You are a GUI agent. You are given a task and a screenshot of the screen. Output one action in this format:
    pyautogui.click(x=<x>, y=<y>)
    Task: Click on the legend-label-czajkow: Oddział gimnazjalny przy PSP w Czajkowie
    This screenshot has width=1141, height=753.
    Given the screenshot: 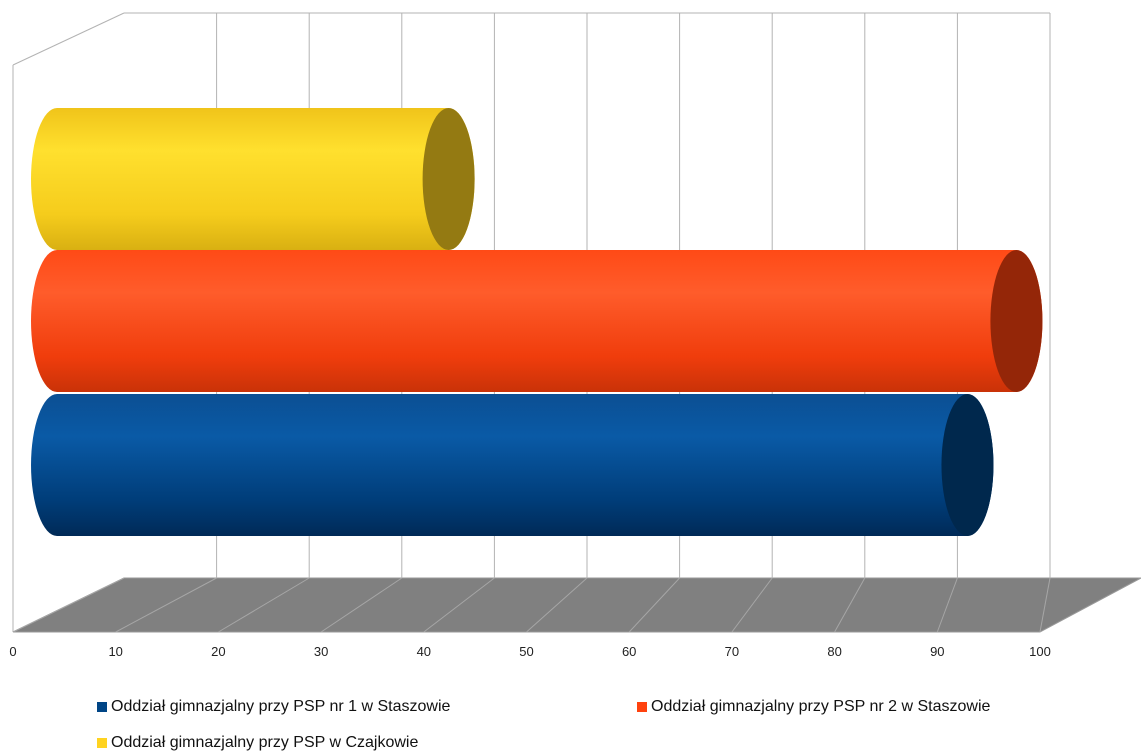 What is the action you would take?
    pyautogui.click(x=265, y=742)
    